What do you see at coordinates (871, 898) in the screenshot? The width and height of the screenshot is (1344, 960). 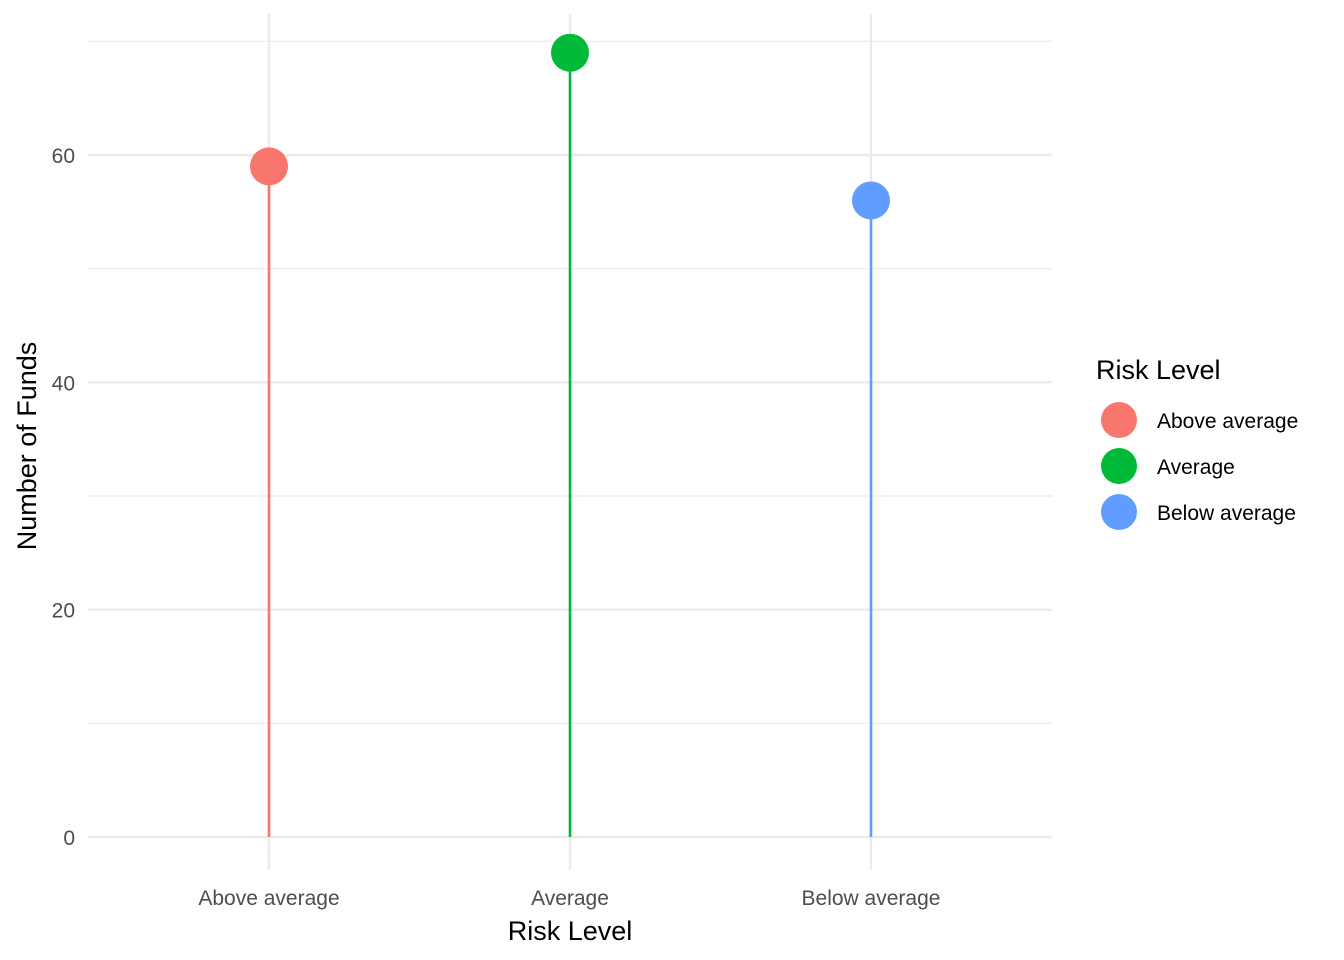 I see `x-tick-label: Below average` at bounding box center [871, 898].